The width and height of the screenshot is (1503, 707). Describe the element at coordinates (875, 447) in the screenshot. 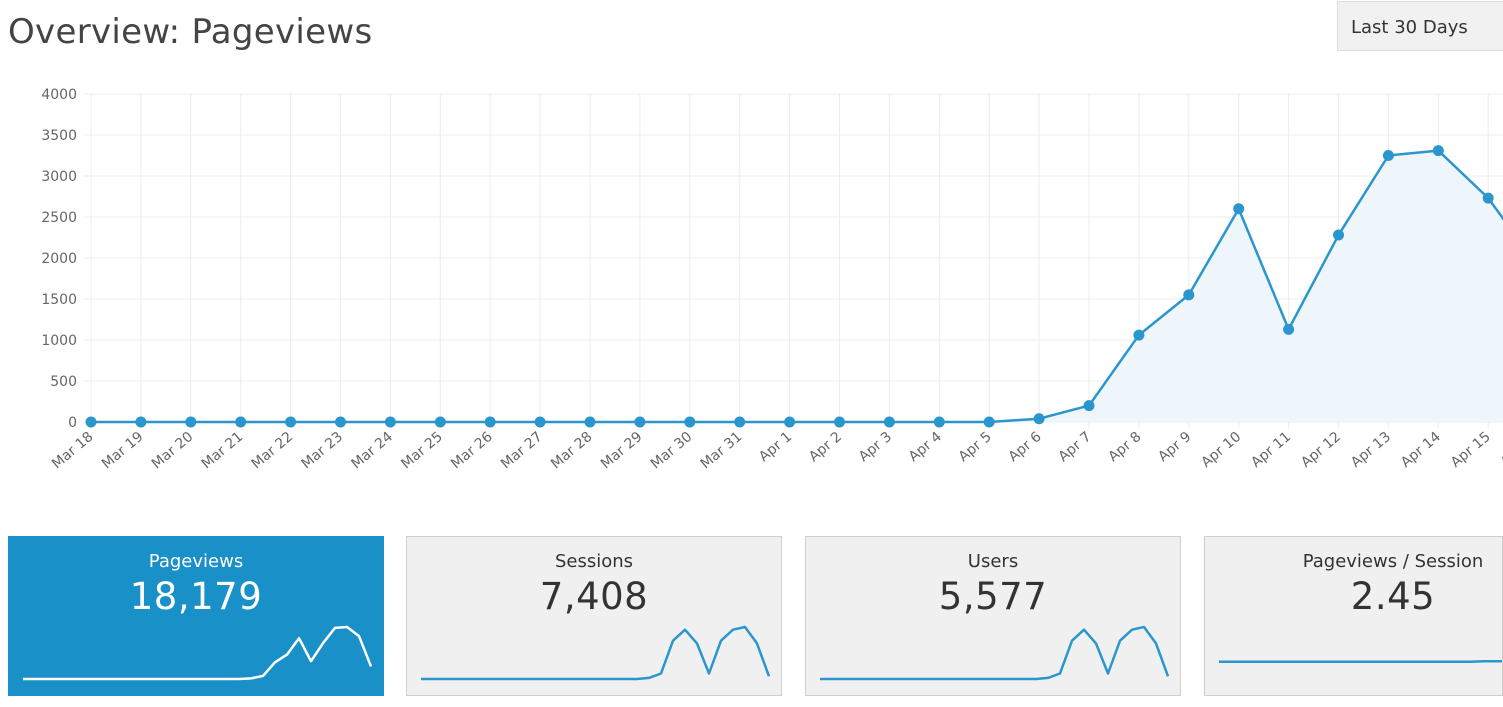

I see `x-tick-label: Apr 3` at that location.